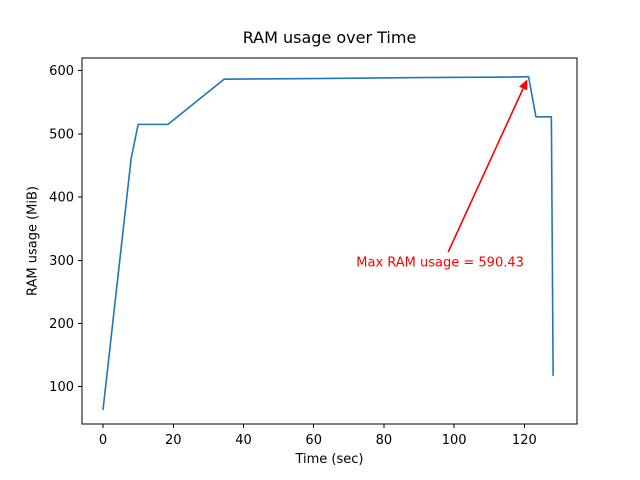  I want to click on x-tick-label: 120, so click(524, 440).